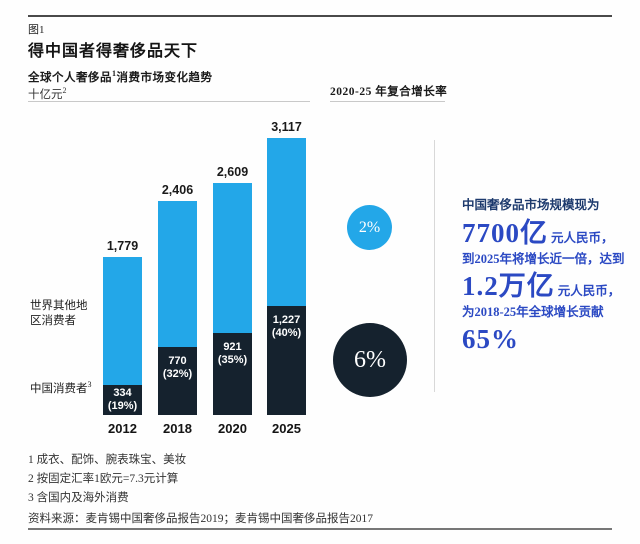  Describe the element at coordinates (177, 274) in the screenshot. I see `bar-segment-world-2018` at that location.